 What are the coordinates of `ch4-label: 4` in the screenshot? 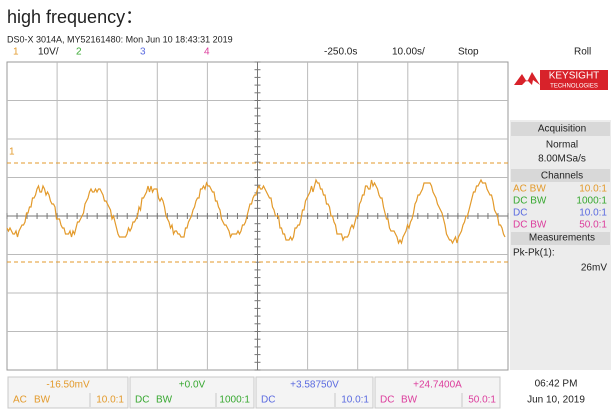 It's located at (207, 52).